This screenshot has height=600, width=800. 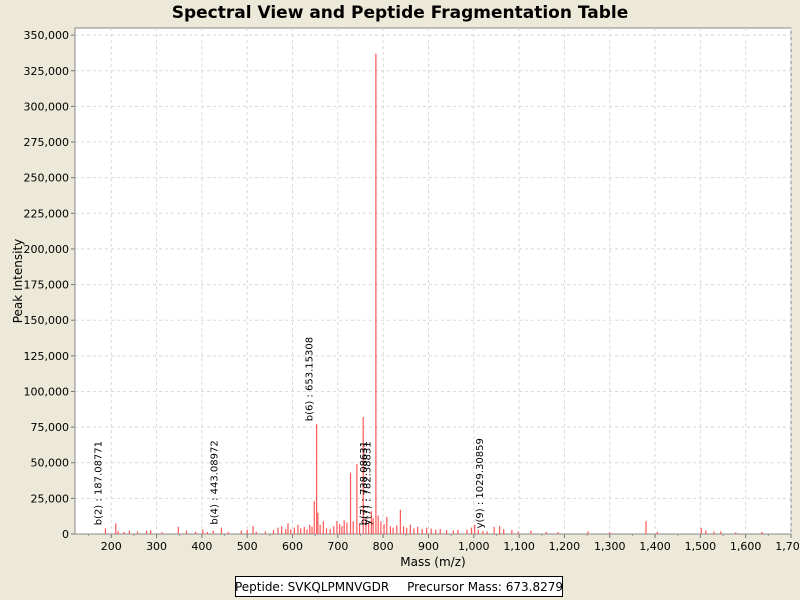 What do you see at coordinates (364, 483) in the screenshot?
I see `peak-annotation: b(7) : 738.08631` at bounding box center [364, 483].